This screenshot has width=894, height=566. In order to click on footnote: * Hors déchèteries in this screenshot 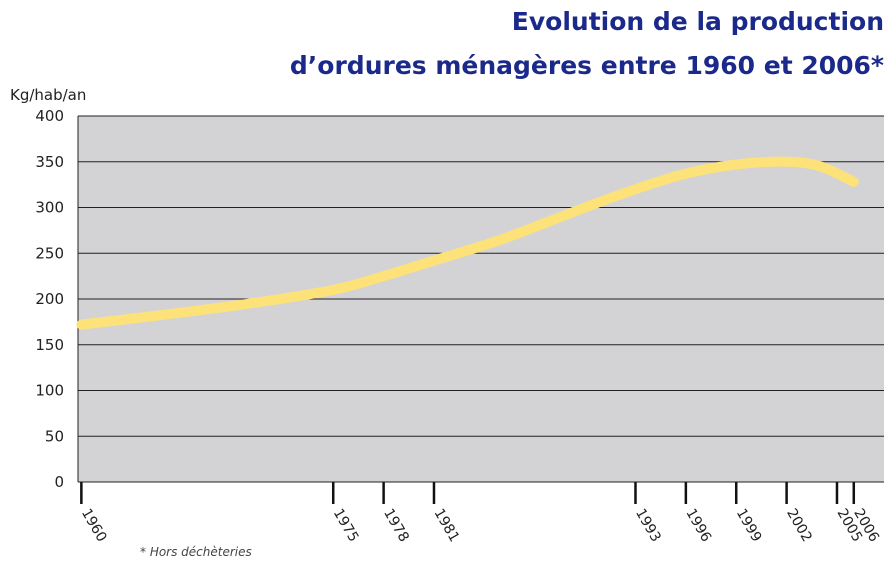, I will do `click(196, 552)`.